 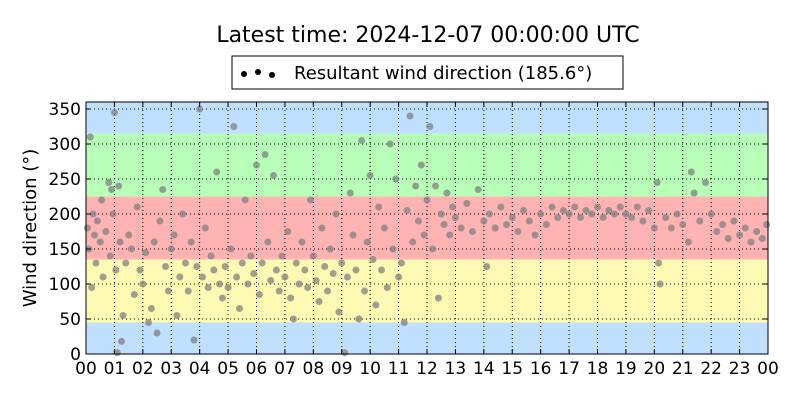 I want to click on chart-title: Latest time: 2024-12-07 00:00:00 UTC, so click(x=427, y=35).